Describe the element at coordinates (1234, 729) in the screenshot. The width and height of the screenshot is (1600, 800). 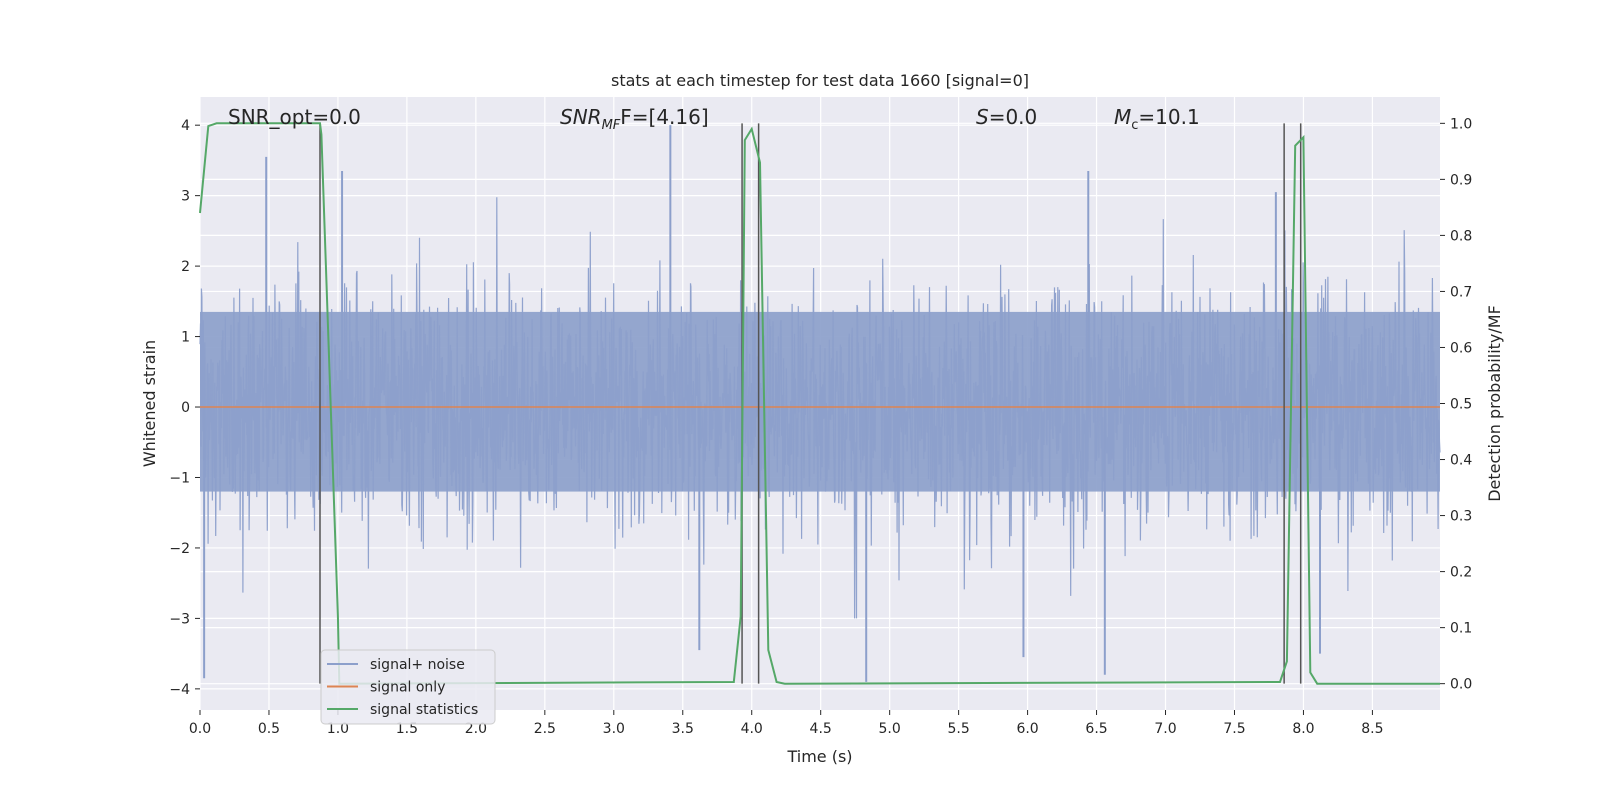
I see `x-tick-label: 7.5` at that location.